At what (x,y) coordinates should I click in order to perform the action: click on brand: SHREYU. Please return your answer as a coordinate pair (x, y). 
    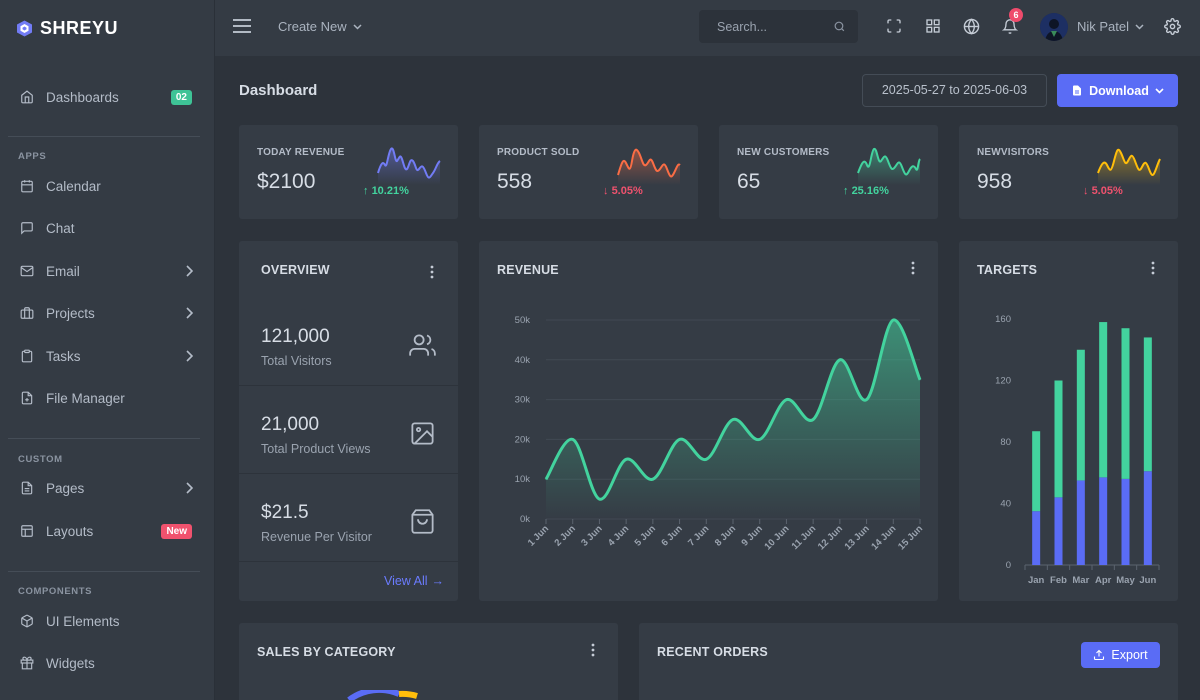
    Looking at the image, I should click on (107, 28).